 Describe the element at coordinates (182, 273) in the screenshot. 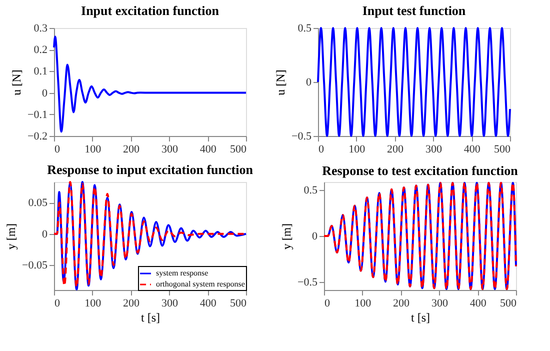

I see `legend-label: system response` at that location.